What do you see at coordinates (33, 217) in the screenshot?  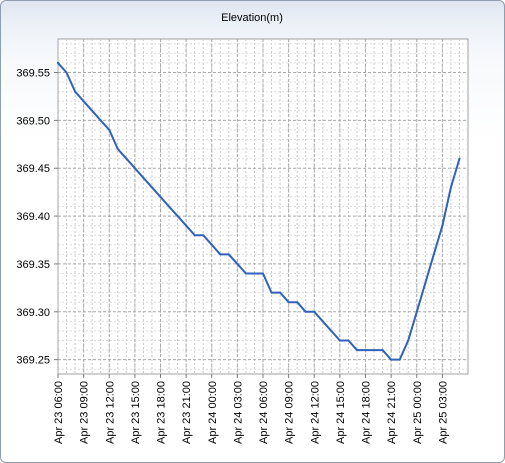 I see `y-tick-label: 369.40` at bounding box center [33, 217].